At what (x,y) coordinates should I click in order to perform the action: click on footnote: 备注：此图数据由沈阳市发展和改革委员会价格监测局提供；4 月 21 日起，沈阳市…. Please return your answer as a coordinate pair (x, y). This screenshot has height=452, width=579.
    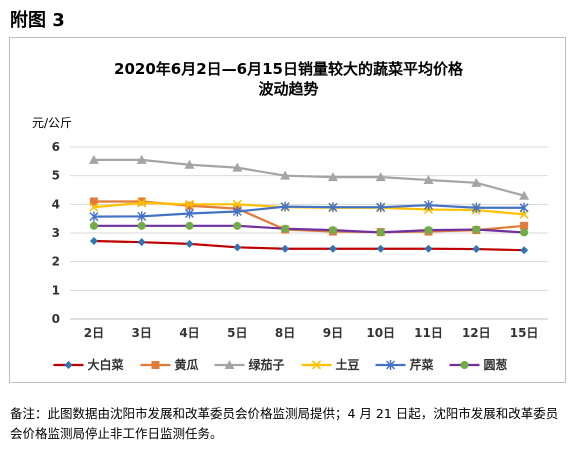
    Looking at the image, I should click on (284, 423).